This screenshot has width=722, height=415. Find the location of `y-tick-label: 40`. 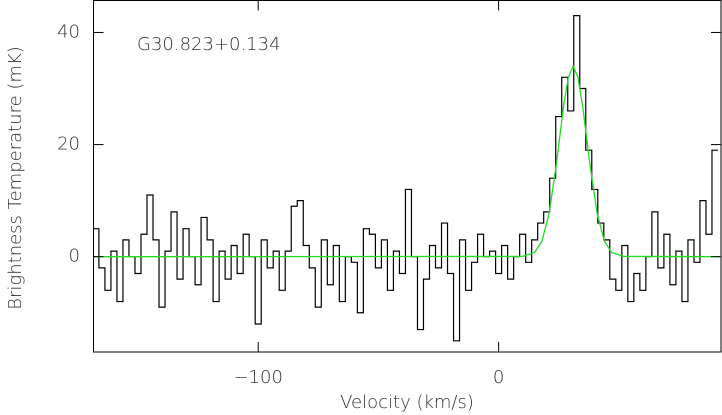

y-tick-label: 40 is located at coordinates (68, 31).